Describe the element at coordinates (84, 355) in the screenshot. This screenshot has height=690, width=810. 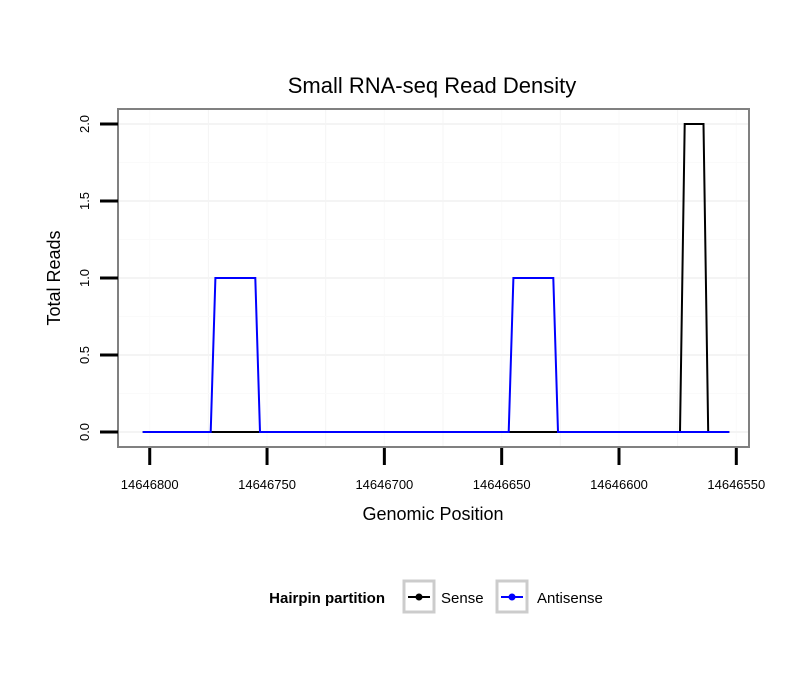
I see `y-tick-label: 0.5` at that location.